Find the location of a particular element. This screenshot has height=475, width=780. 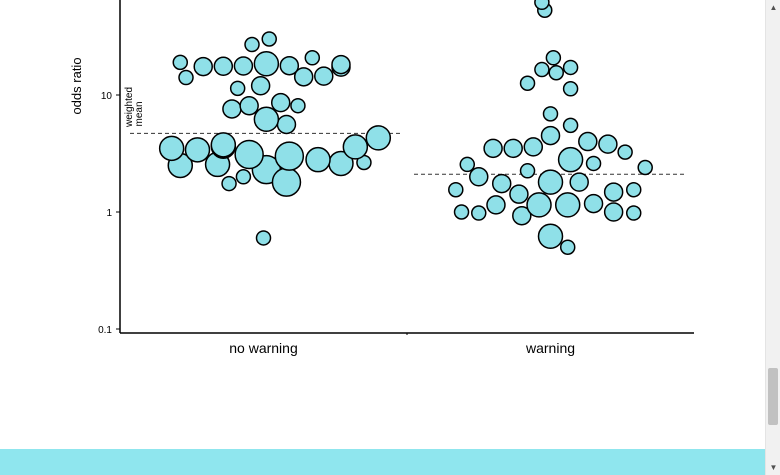

footer-band is located at coordinates (382, 462).